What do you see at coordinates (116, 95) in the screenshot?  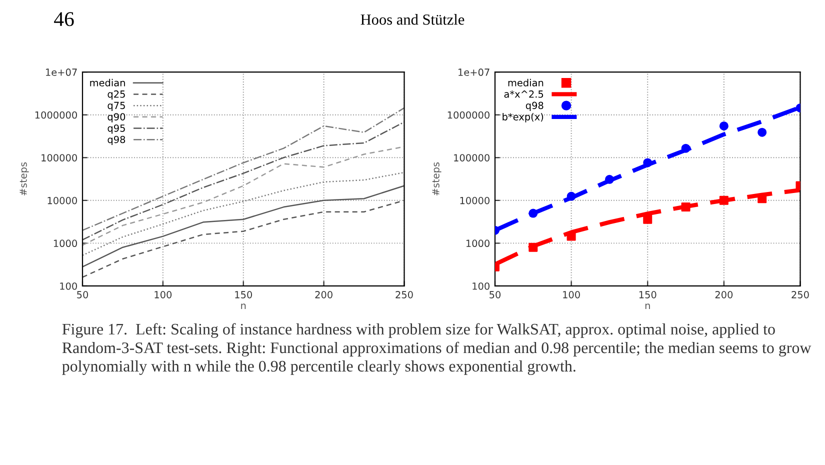 I see `legend-label: q25` at bounding box center [116, 95].